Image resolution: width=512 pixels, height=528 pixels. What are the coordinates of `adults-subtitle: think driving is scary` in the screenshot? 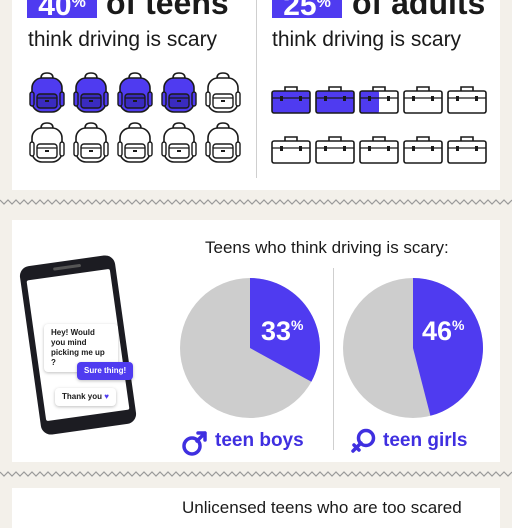 It's located at (367, 39).